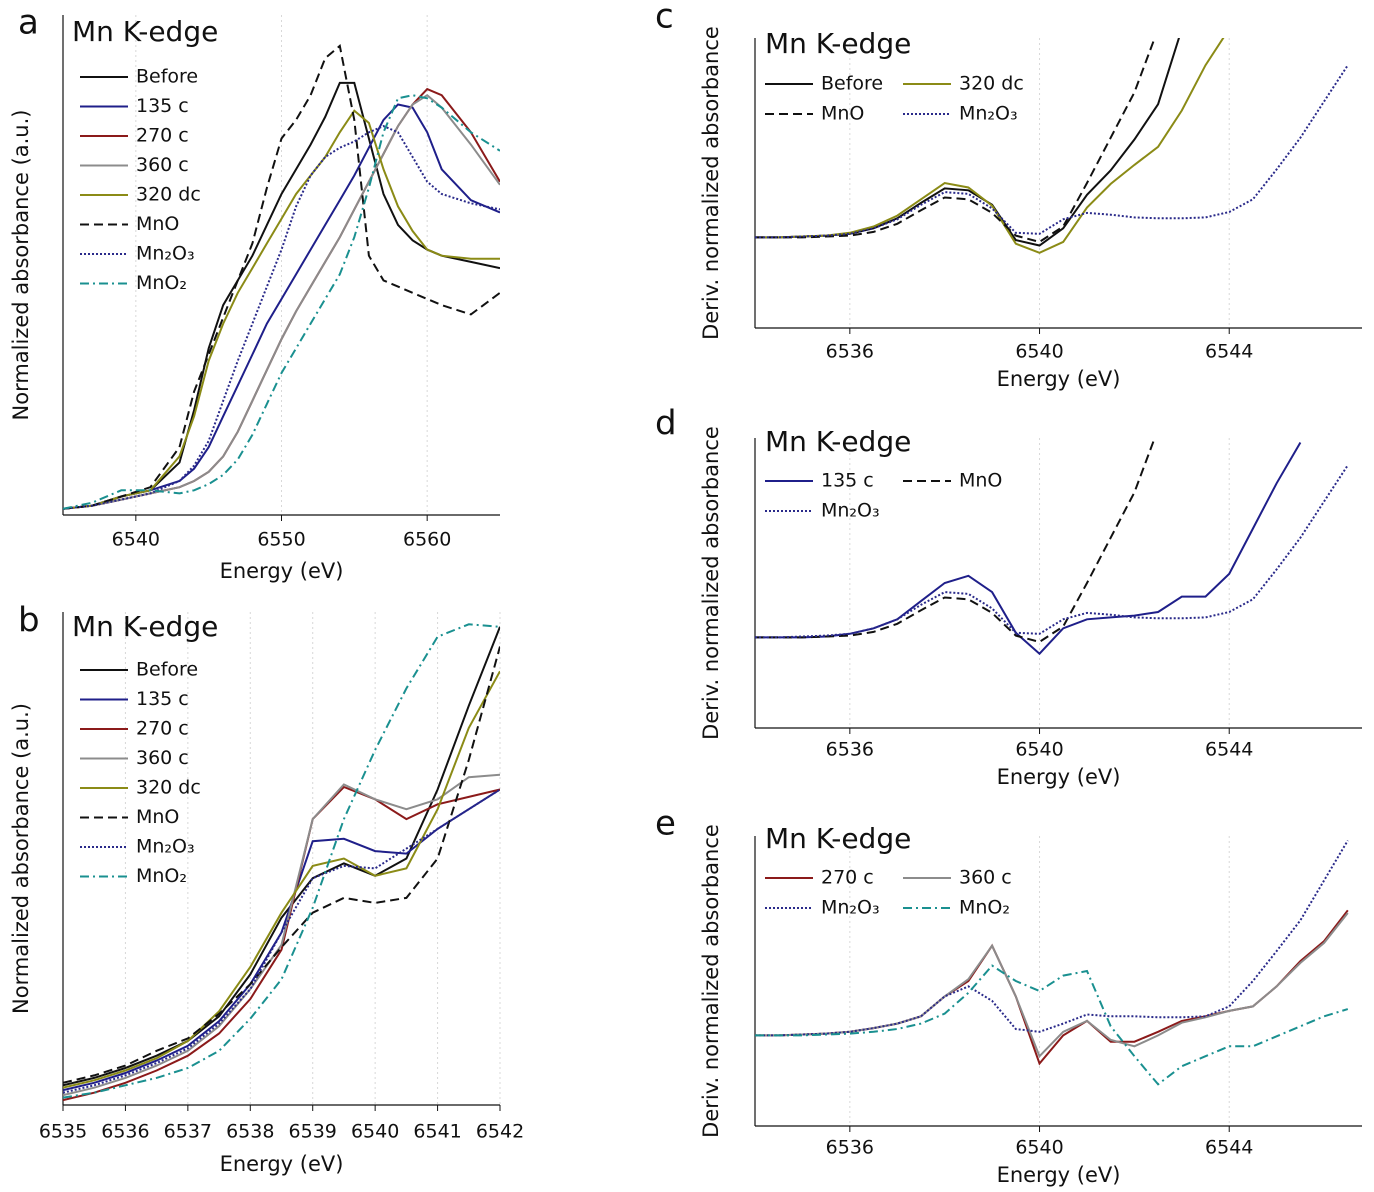 Image resolution: width=1374 pixels, height=1192 pixels. I want to click on x-tick-label: 6539, so click(313, 1132).